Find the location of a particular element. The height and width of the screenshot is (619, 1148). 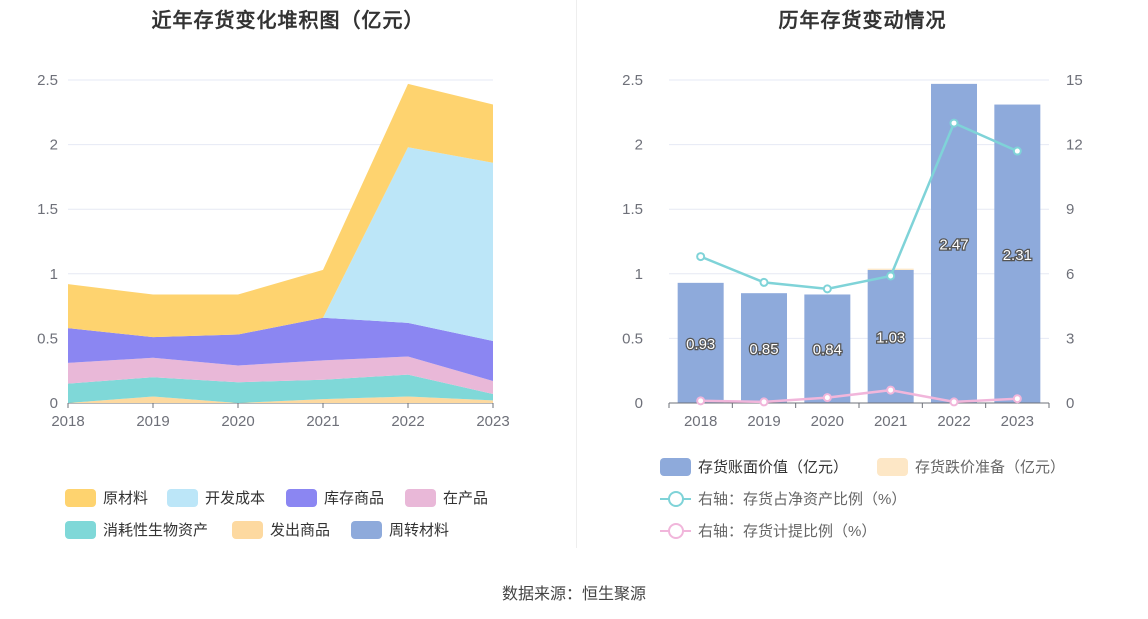

legend-item: 消耗性生物资产 is located at coordinates (136, 529).